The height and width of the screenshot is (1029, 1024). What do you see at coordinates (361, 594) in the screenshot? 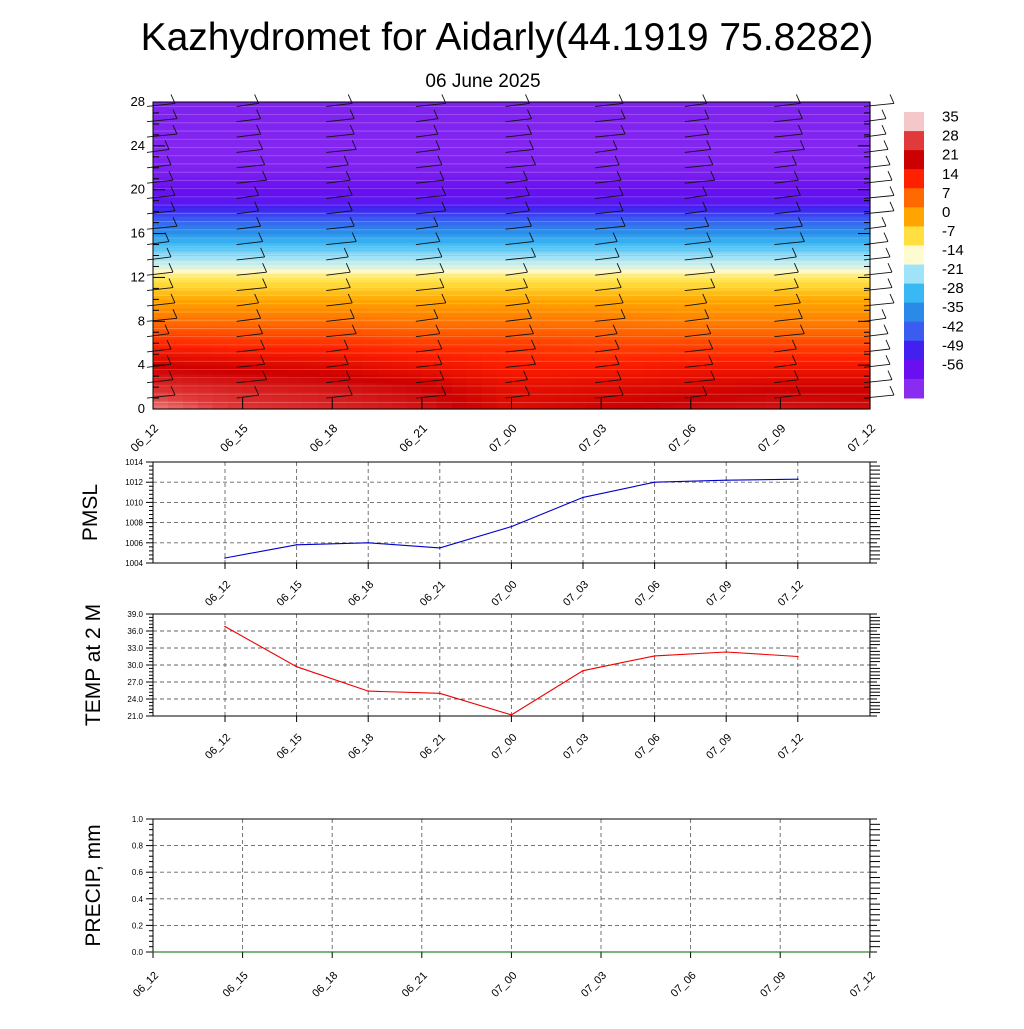
I see `x-tick-label: 06_18` at bounding box center [361, 594].